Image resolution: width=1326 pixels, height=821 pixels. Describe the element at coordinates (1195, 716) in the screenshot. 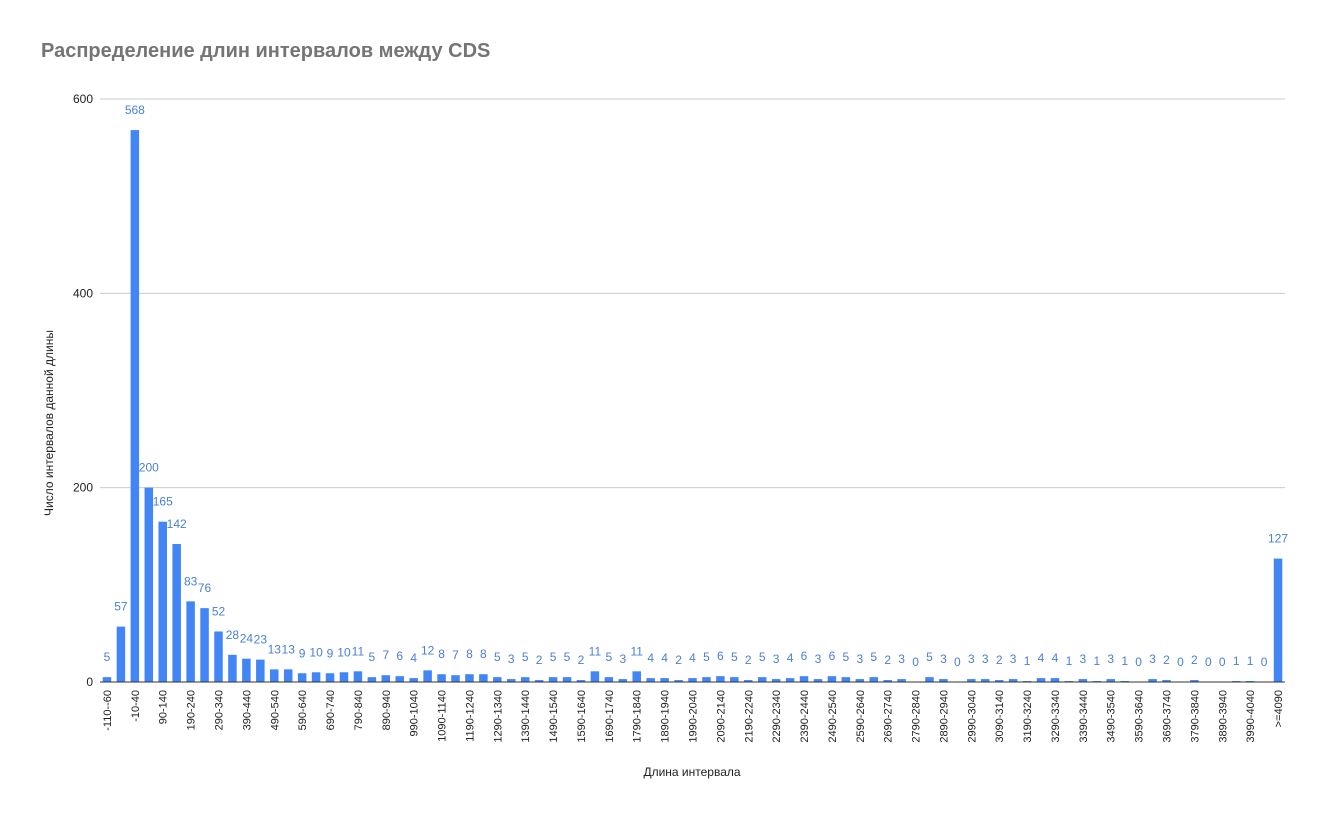

I see `x-tick-label: 3790-3840` at that location.